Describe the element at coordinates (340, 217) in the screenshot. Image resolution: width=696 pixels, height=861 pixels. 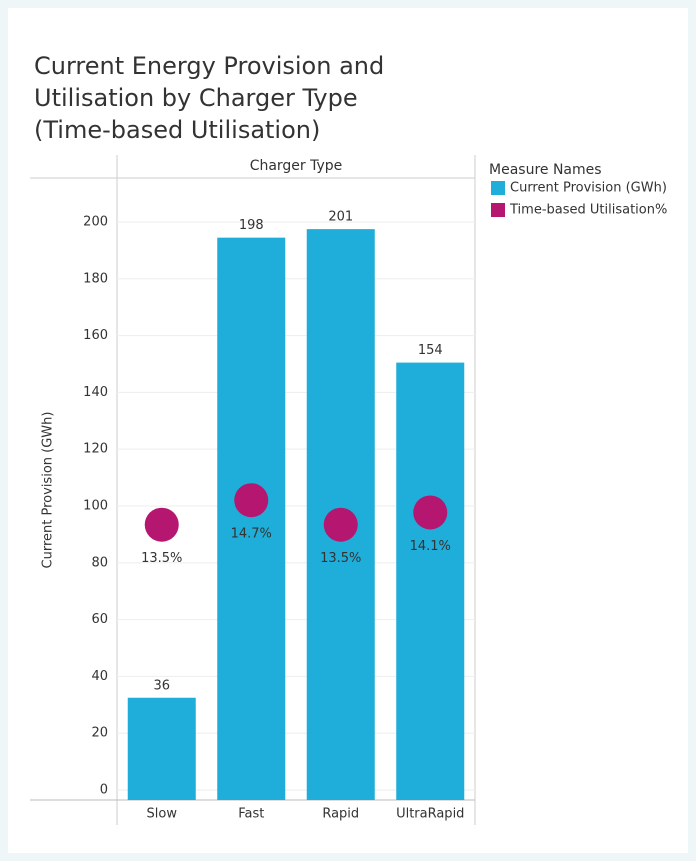
I see `bar-label: 201` at that location.